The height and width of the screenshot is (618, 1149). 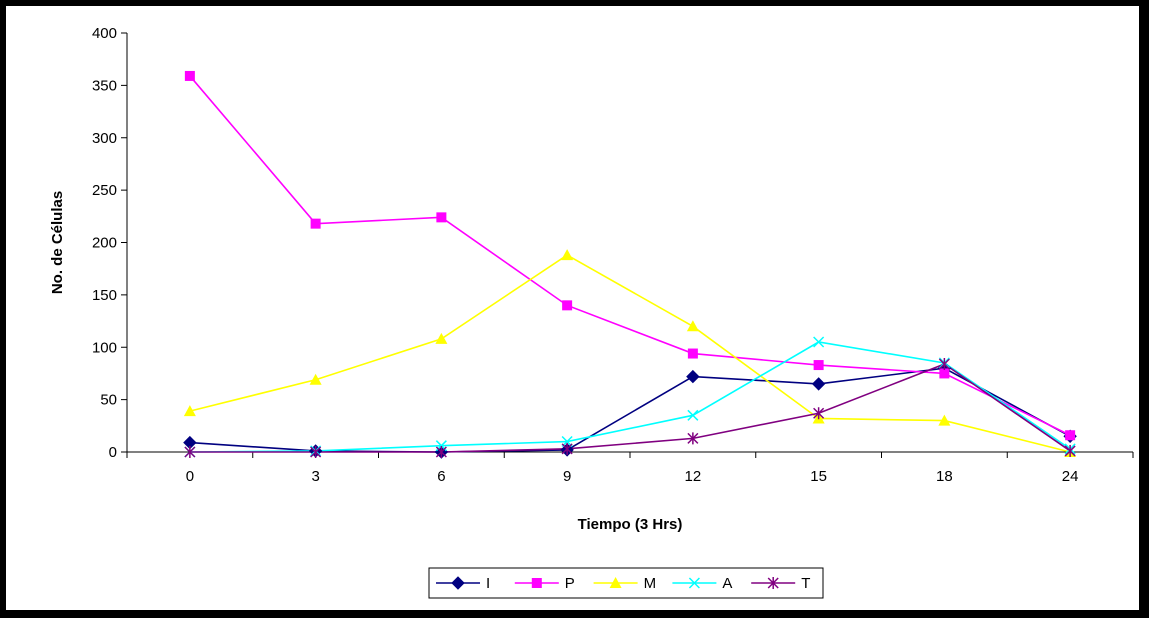 What do you see at coordinates (458, 583) in the screenshot?
I see `legend-marker-i` at bounding box center [458, 583].